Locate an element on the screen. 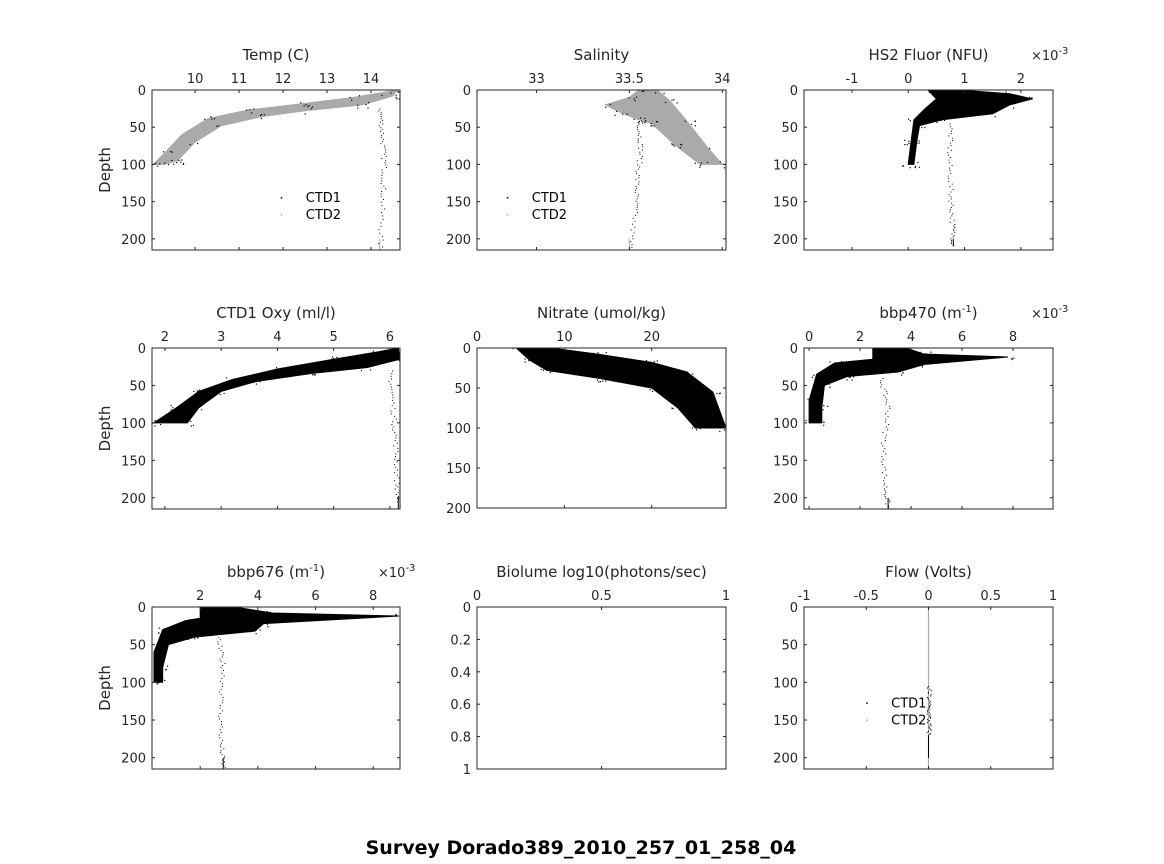 The height and width of the screenshot is (864, 1164). panel-oxy: 2 3 4 5 6 0 50 100 150 200 CTD1 Oxy (ml/l) Depth is located at coordinates (248, 407).